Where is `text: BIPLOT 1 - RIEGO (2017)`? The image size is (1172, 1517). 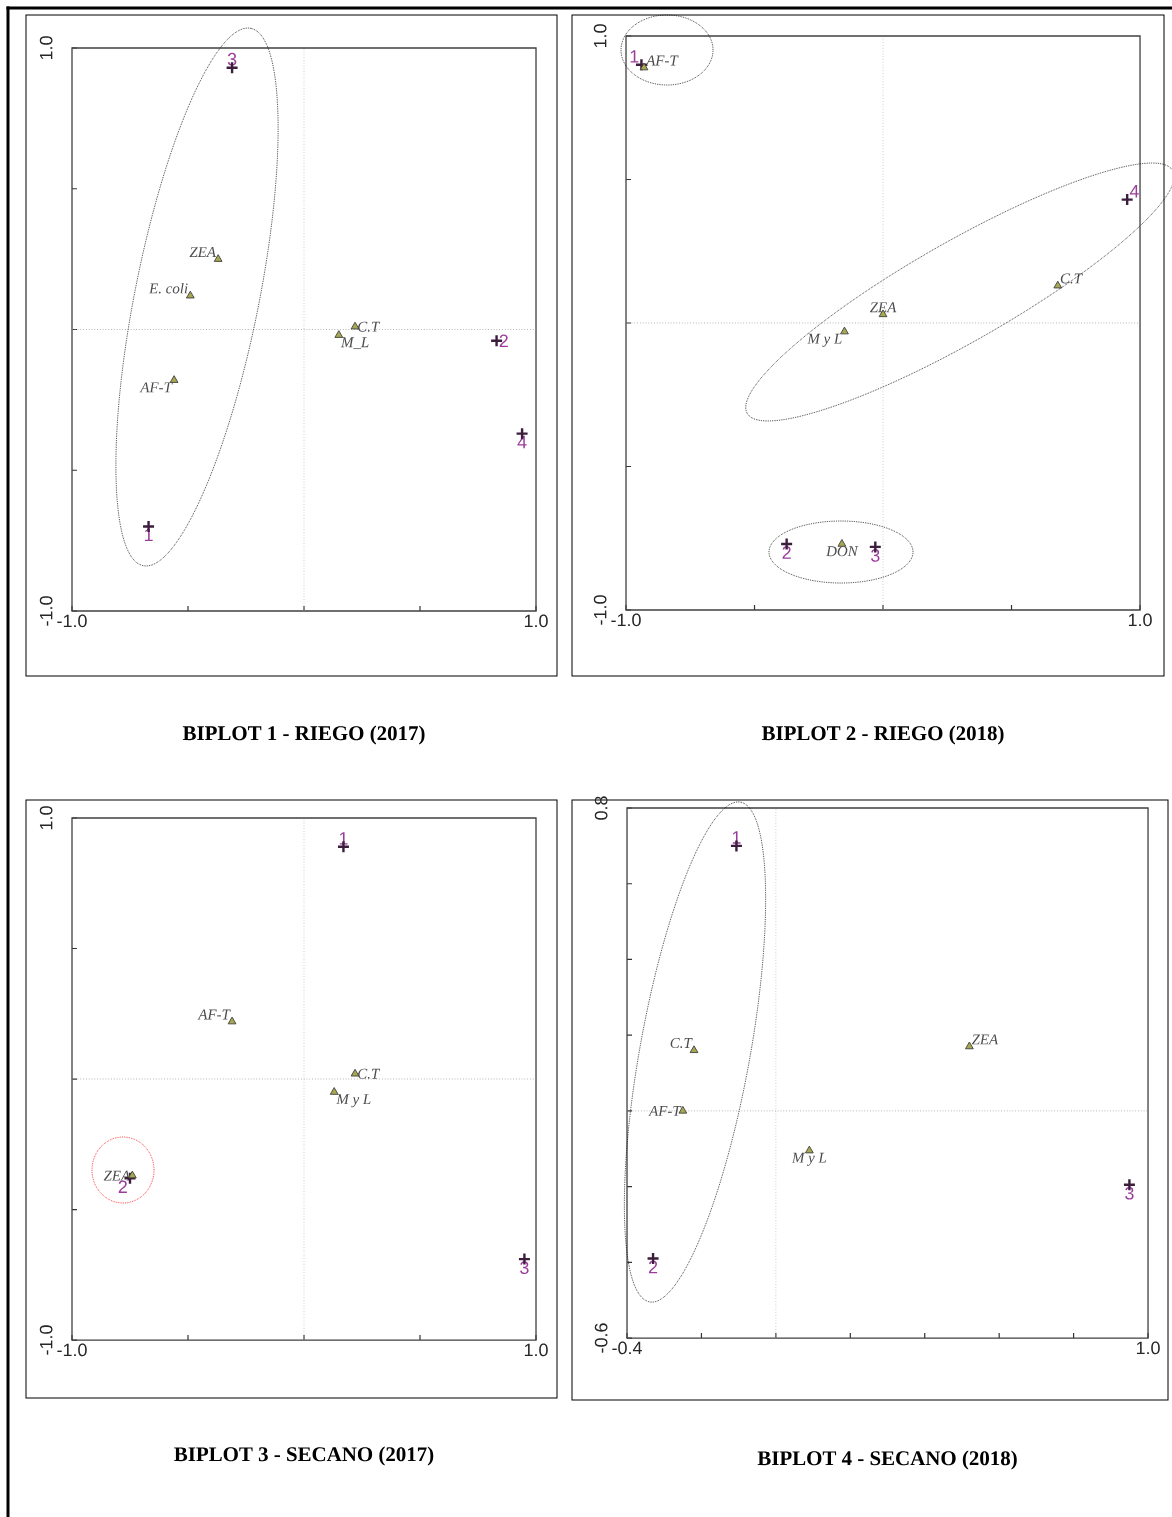
text: BIPLOT 1 - RIEGO (2017) is located at coordinates (303, 735).